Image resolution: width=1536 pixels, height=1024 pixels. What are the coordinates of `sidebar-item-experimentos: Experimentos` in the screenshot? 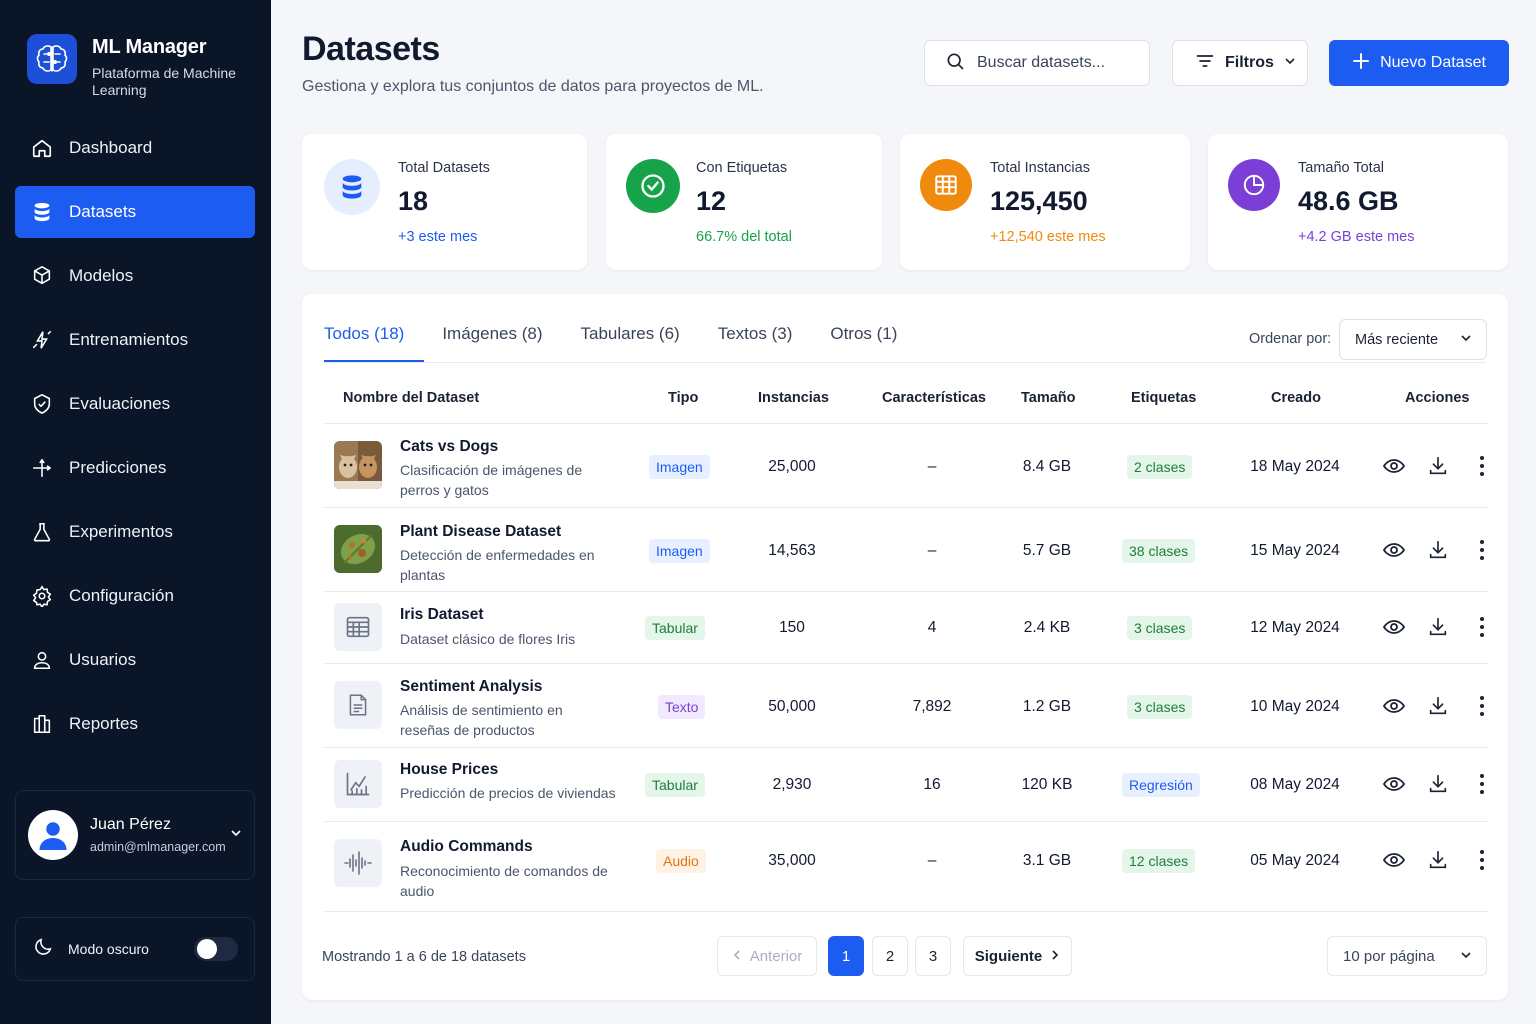 It's located at (135, 532).